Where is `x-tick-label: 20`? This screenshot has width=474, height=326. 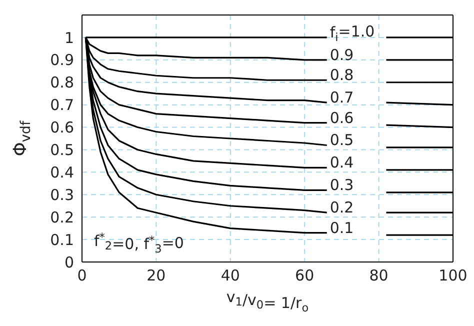
x-tick-label: 20 is located at coordinates (156, 275).